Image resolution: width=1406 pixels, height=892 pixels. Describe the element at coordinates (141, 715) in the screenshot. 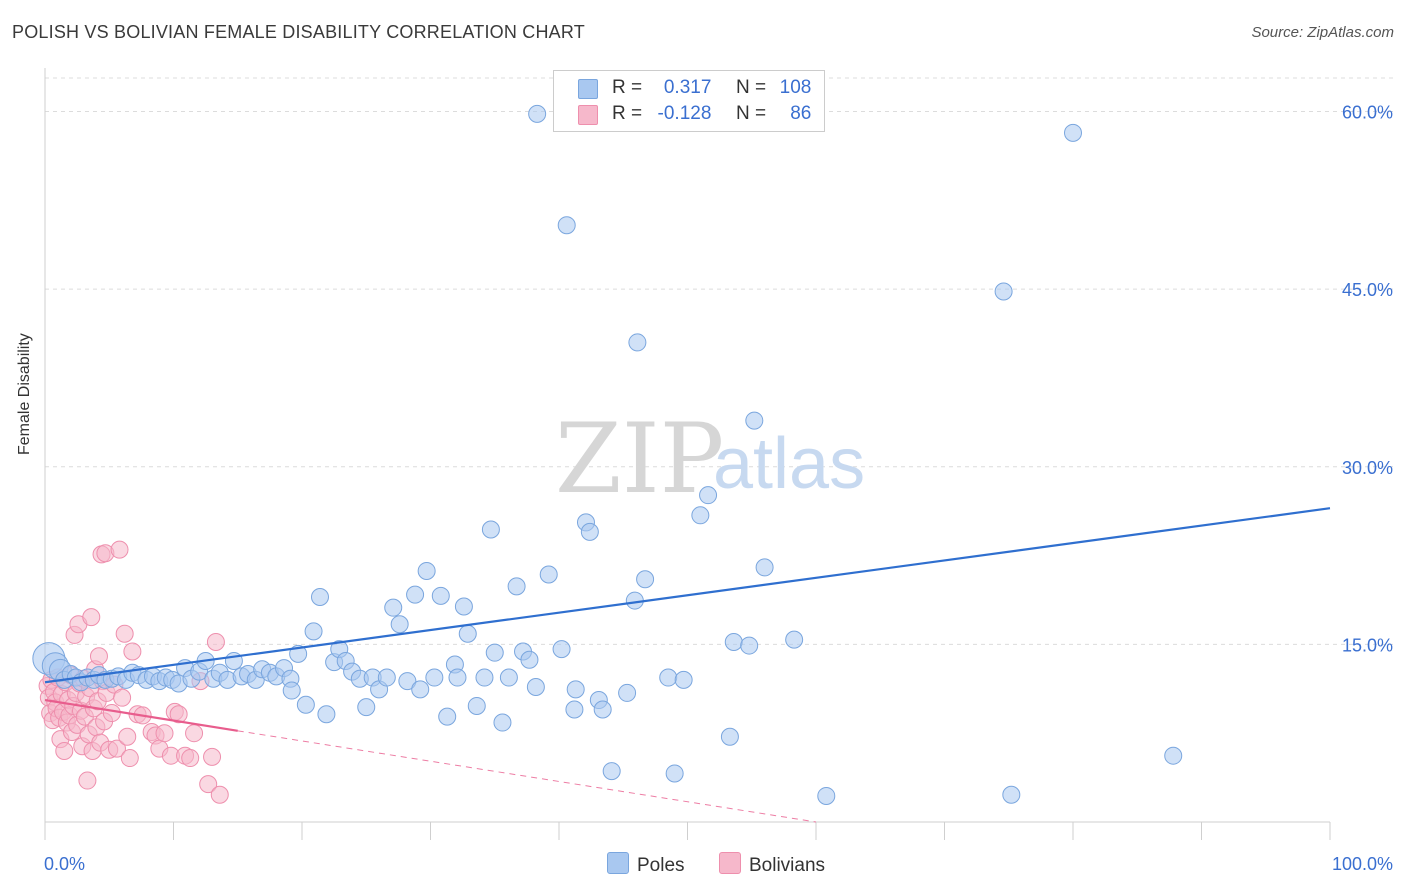

I see `bolivians-trend-line` at that location.